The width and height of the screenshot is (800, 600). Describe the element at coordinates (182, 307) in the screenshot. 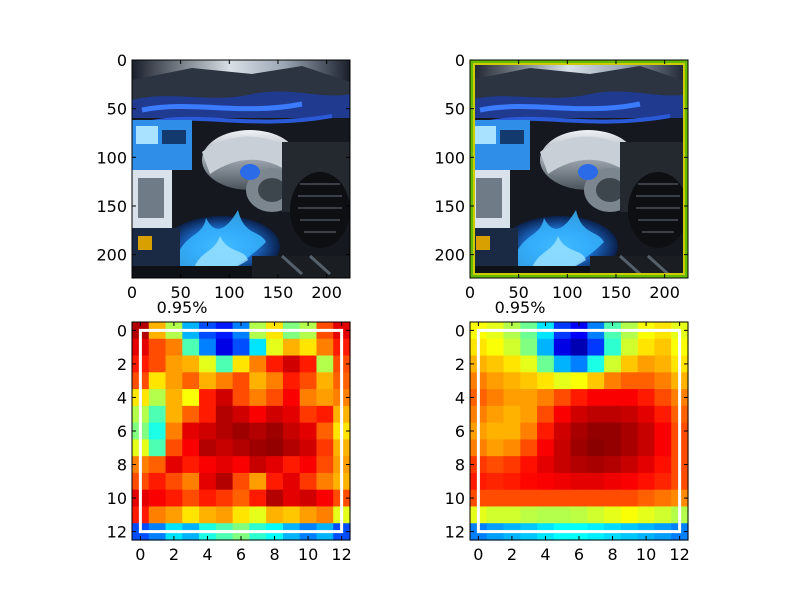

I see `panel-3-title: 0.95%` at that location.